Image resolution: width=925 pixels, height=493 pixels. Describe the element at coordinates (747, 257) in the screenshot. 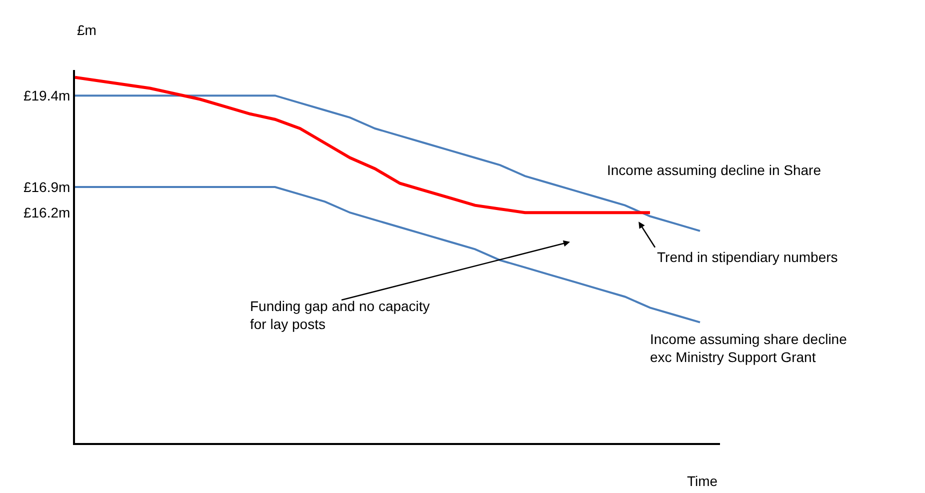

I see `text: Trend in stipendiary numbers` at that location.